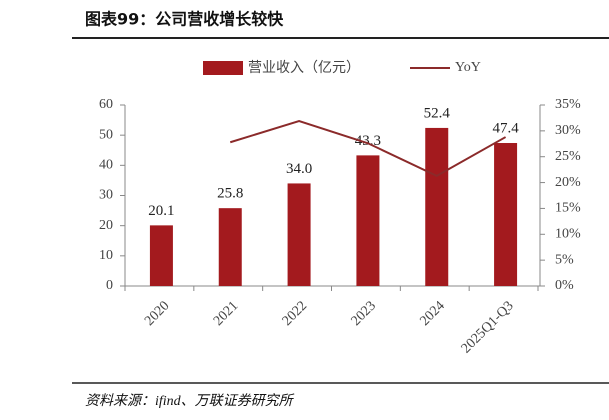 The image size is (609, 420). I want to click on y-tick-label: 30, so click(106, 195).